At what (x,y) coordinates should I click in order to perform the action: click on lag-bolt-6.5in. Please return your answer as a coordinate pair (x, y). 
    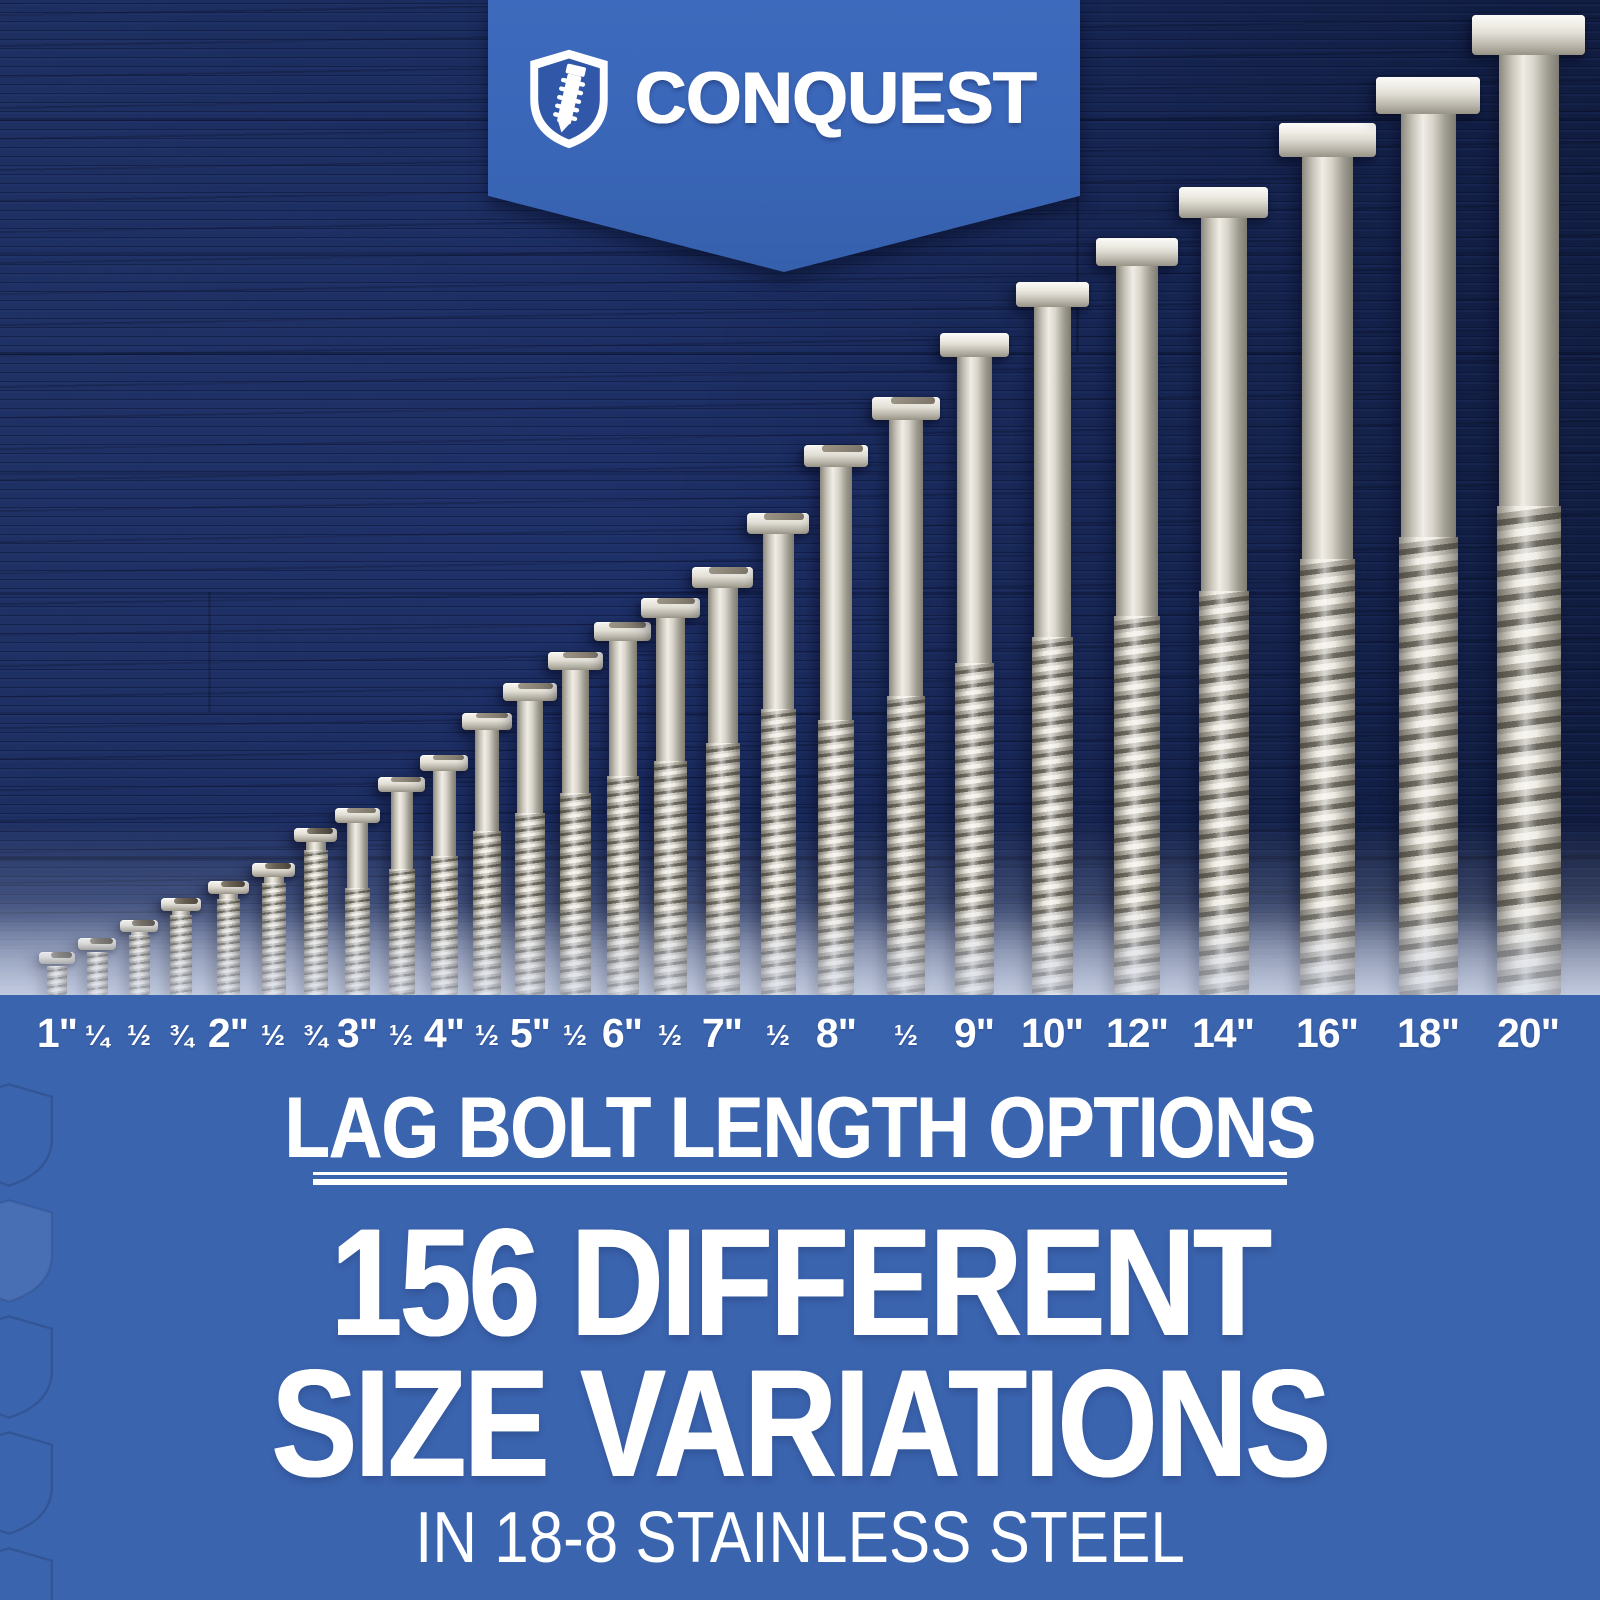
    Looking at the image, I should click on (670, 796).